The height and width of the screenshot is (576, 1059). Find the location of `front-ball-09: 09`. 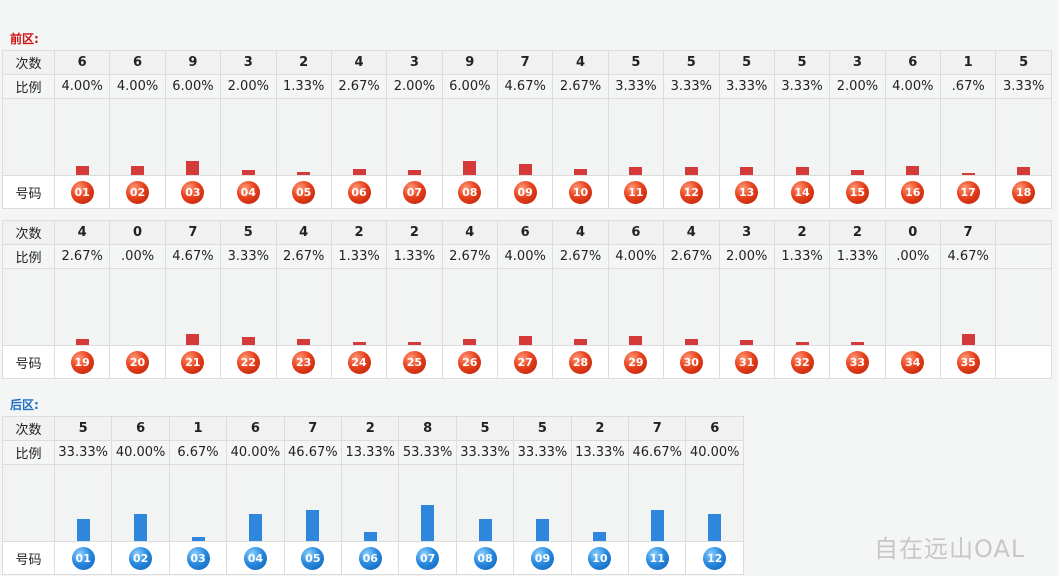

front-ball-09: 09 is located at coordinates (525, 192).